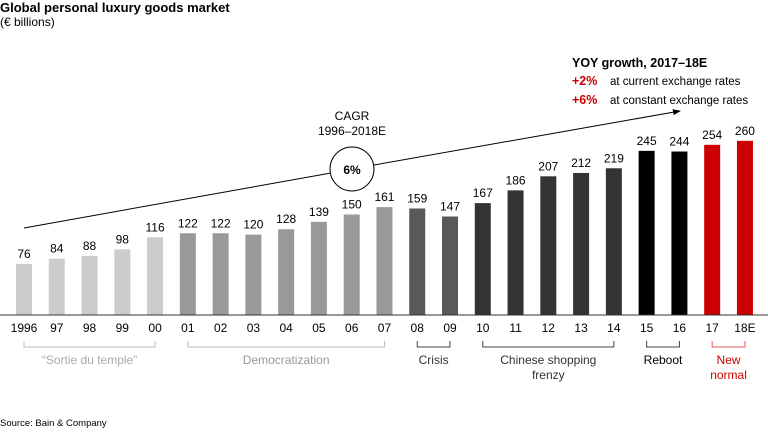 The width and height of the screenshot is (768, 432). I want to click on cagr-circle, so click(352, 169).